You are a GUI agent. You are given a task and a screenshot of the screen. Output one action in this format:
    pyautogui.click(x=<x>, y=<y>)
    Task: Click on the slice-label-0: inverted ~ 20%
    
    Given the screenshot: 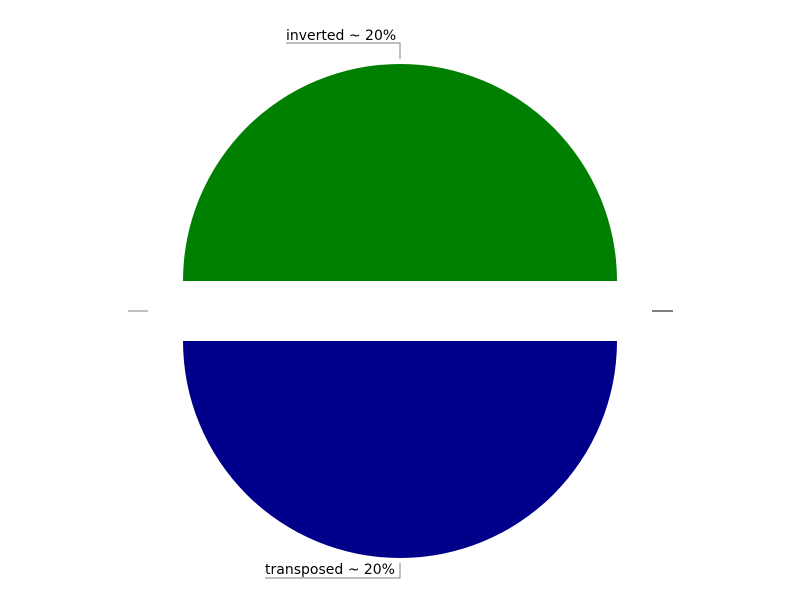 What is the action you would take?
    pyautogui.click(x=341, y=36)
    